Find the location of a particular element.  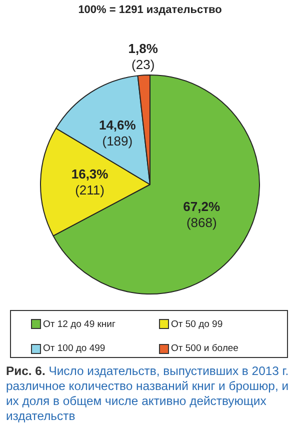

chart-title: 100% = 1291 издательство is located at coordinates (150, 10).